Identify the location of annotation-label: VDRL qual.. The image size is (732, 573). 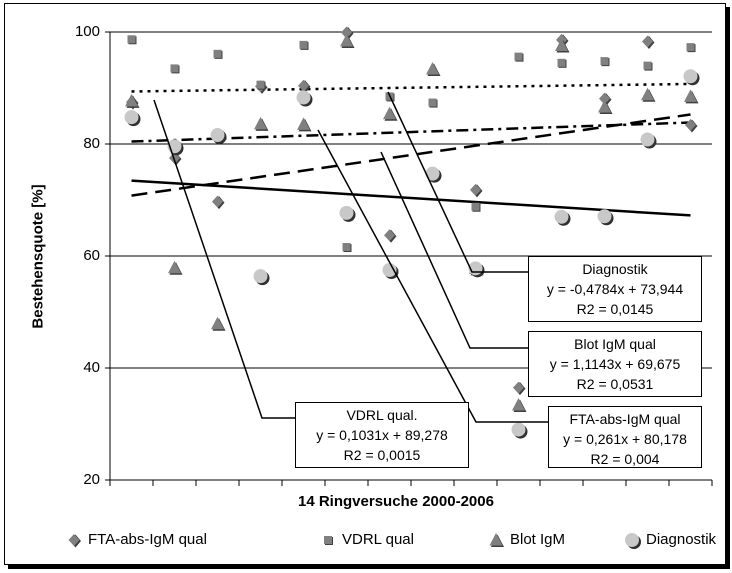
(382, 415).